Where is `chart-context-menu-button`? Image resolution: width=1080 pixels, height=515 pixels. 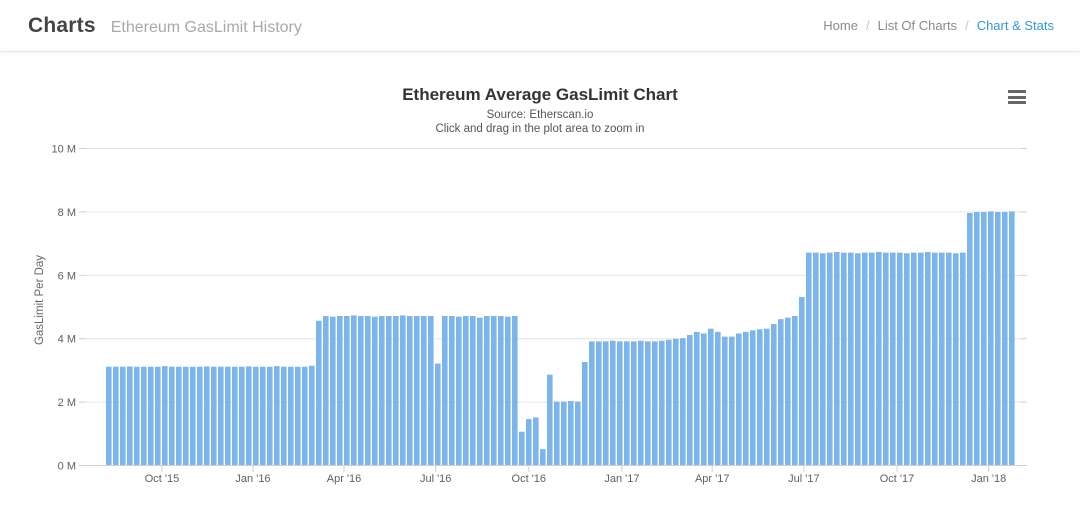 chart-context-menu-button is located at coordinates (1017, 97).